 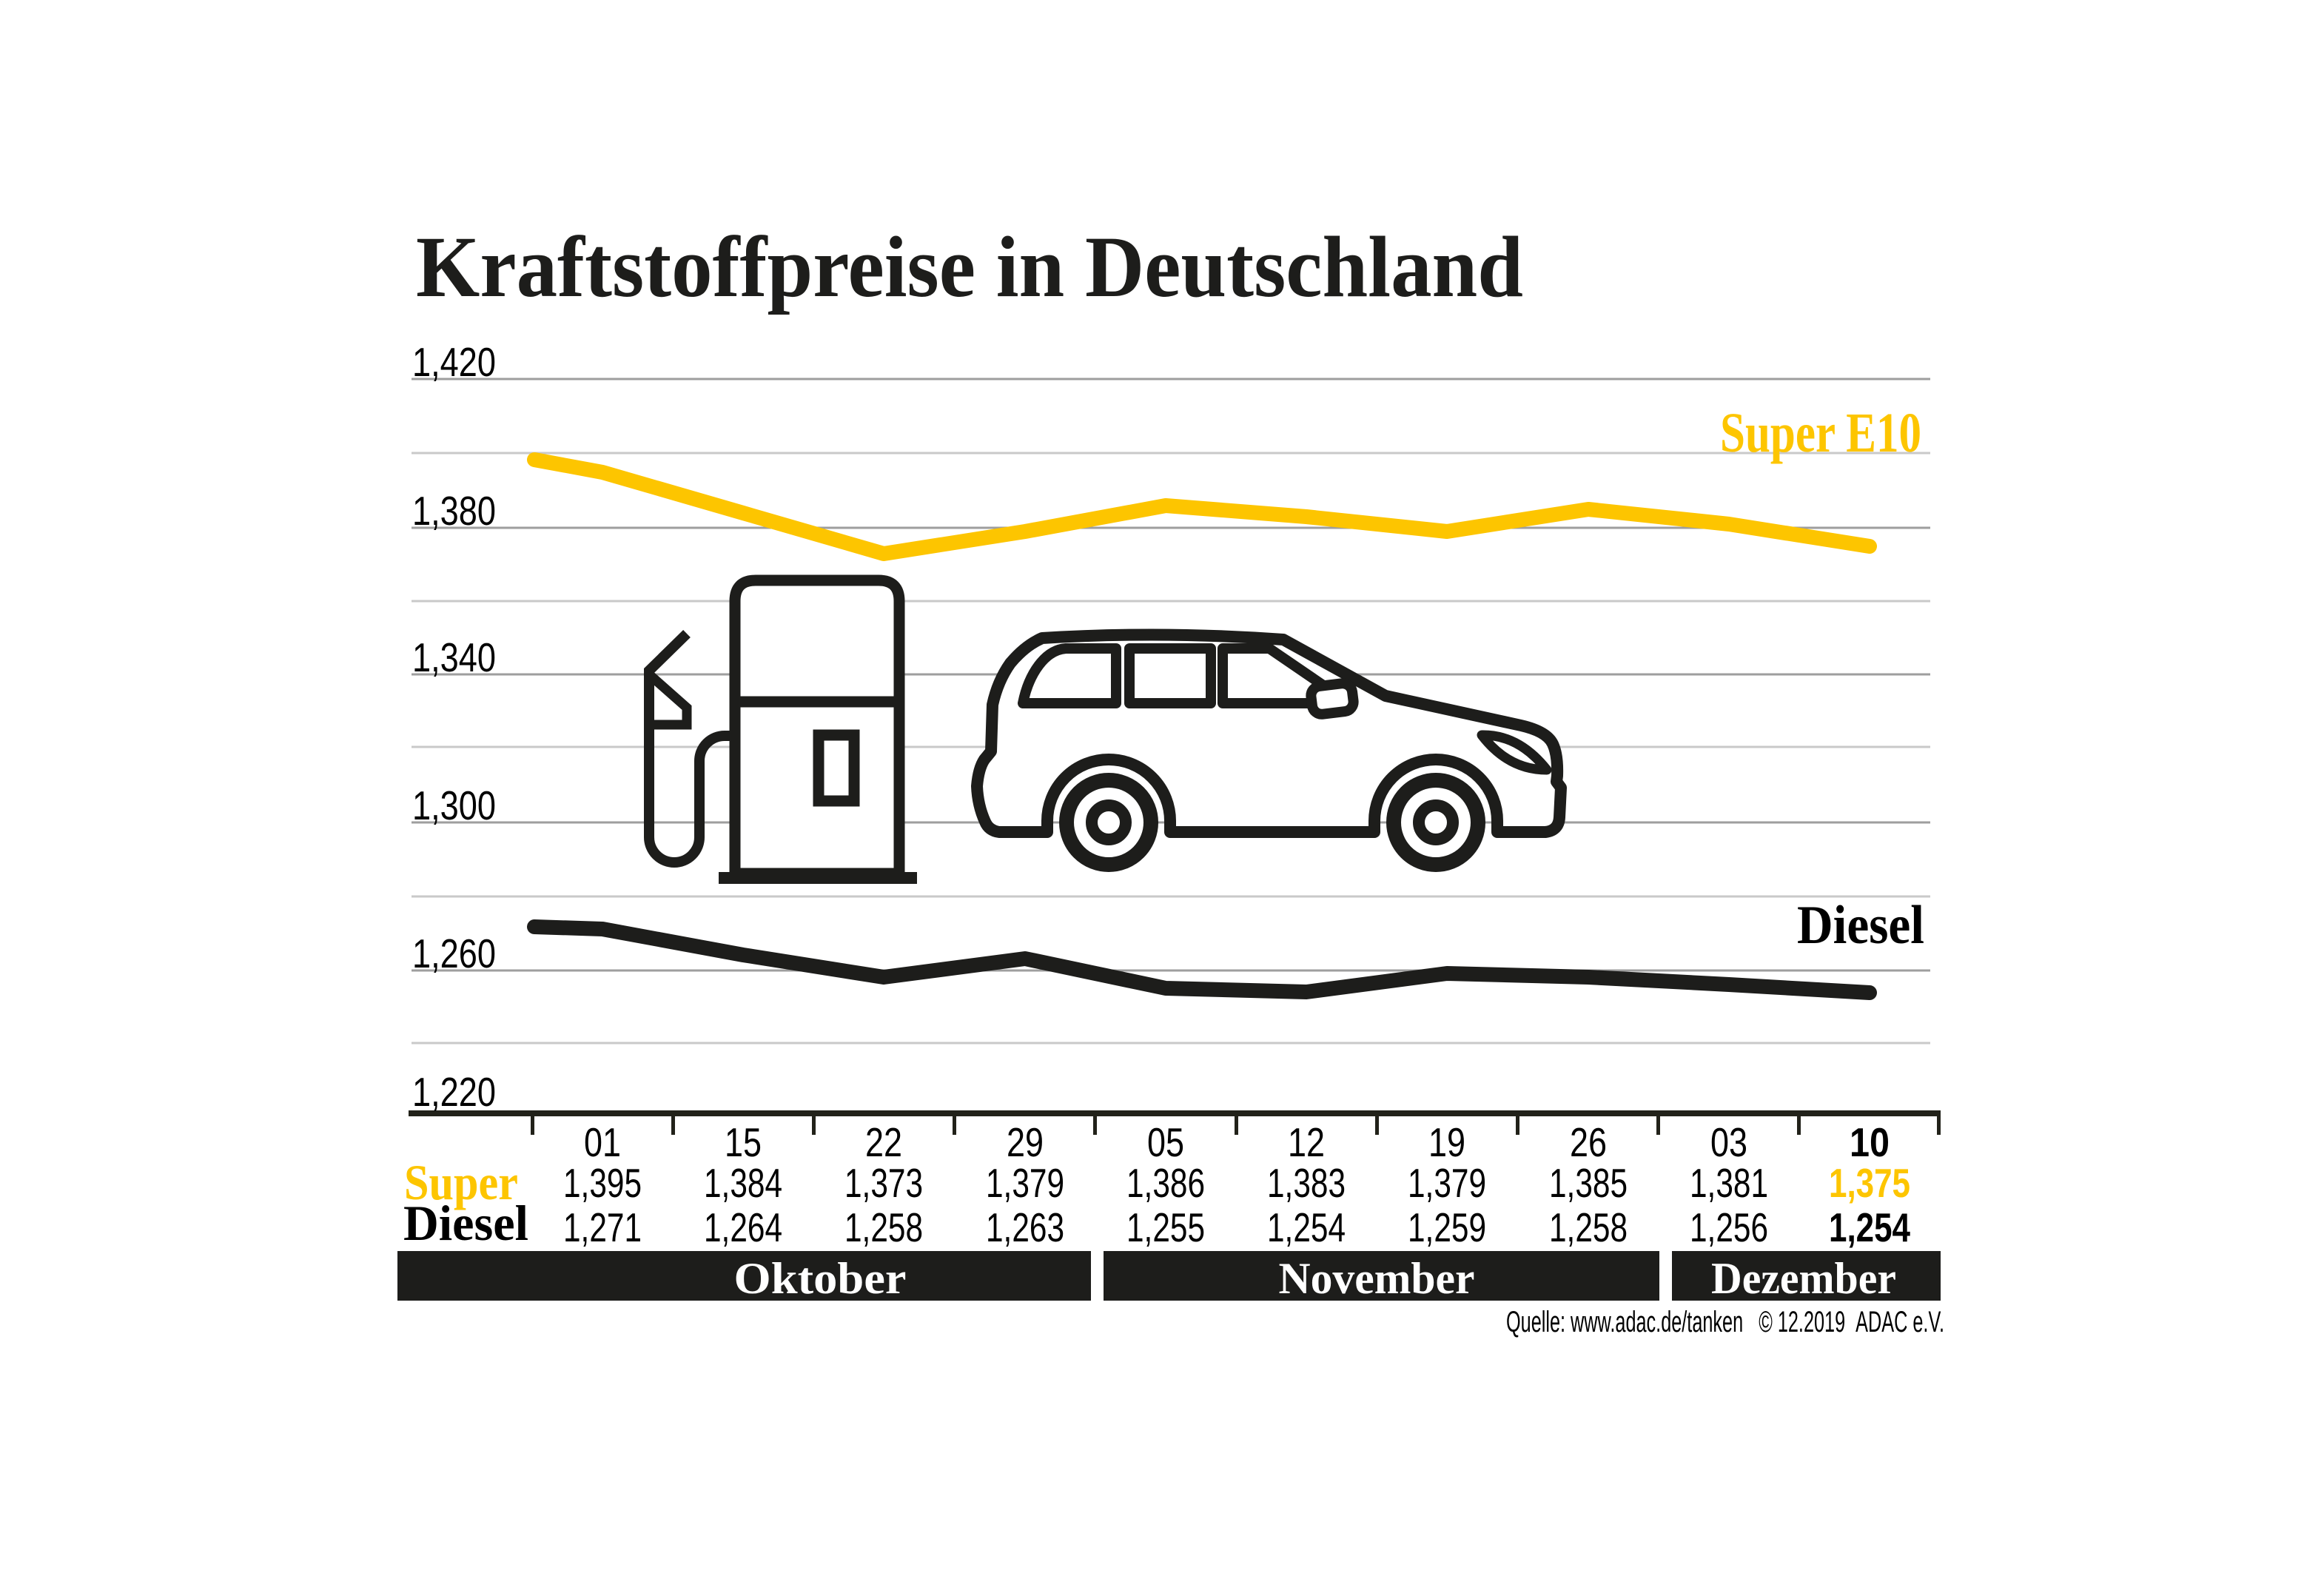 I want to click on svg-text: 1,220, so click(x=454, y=1092).